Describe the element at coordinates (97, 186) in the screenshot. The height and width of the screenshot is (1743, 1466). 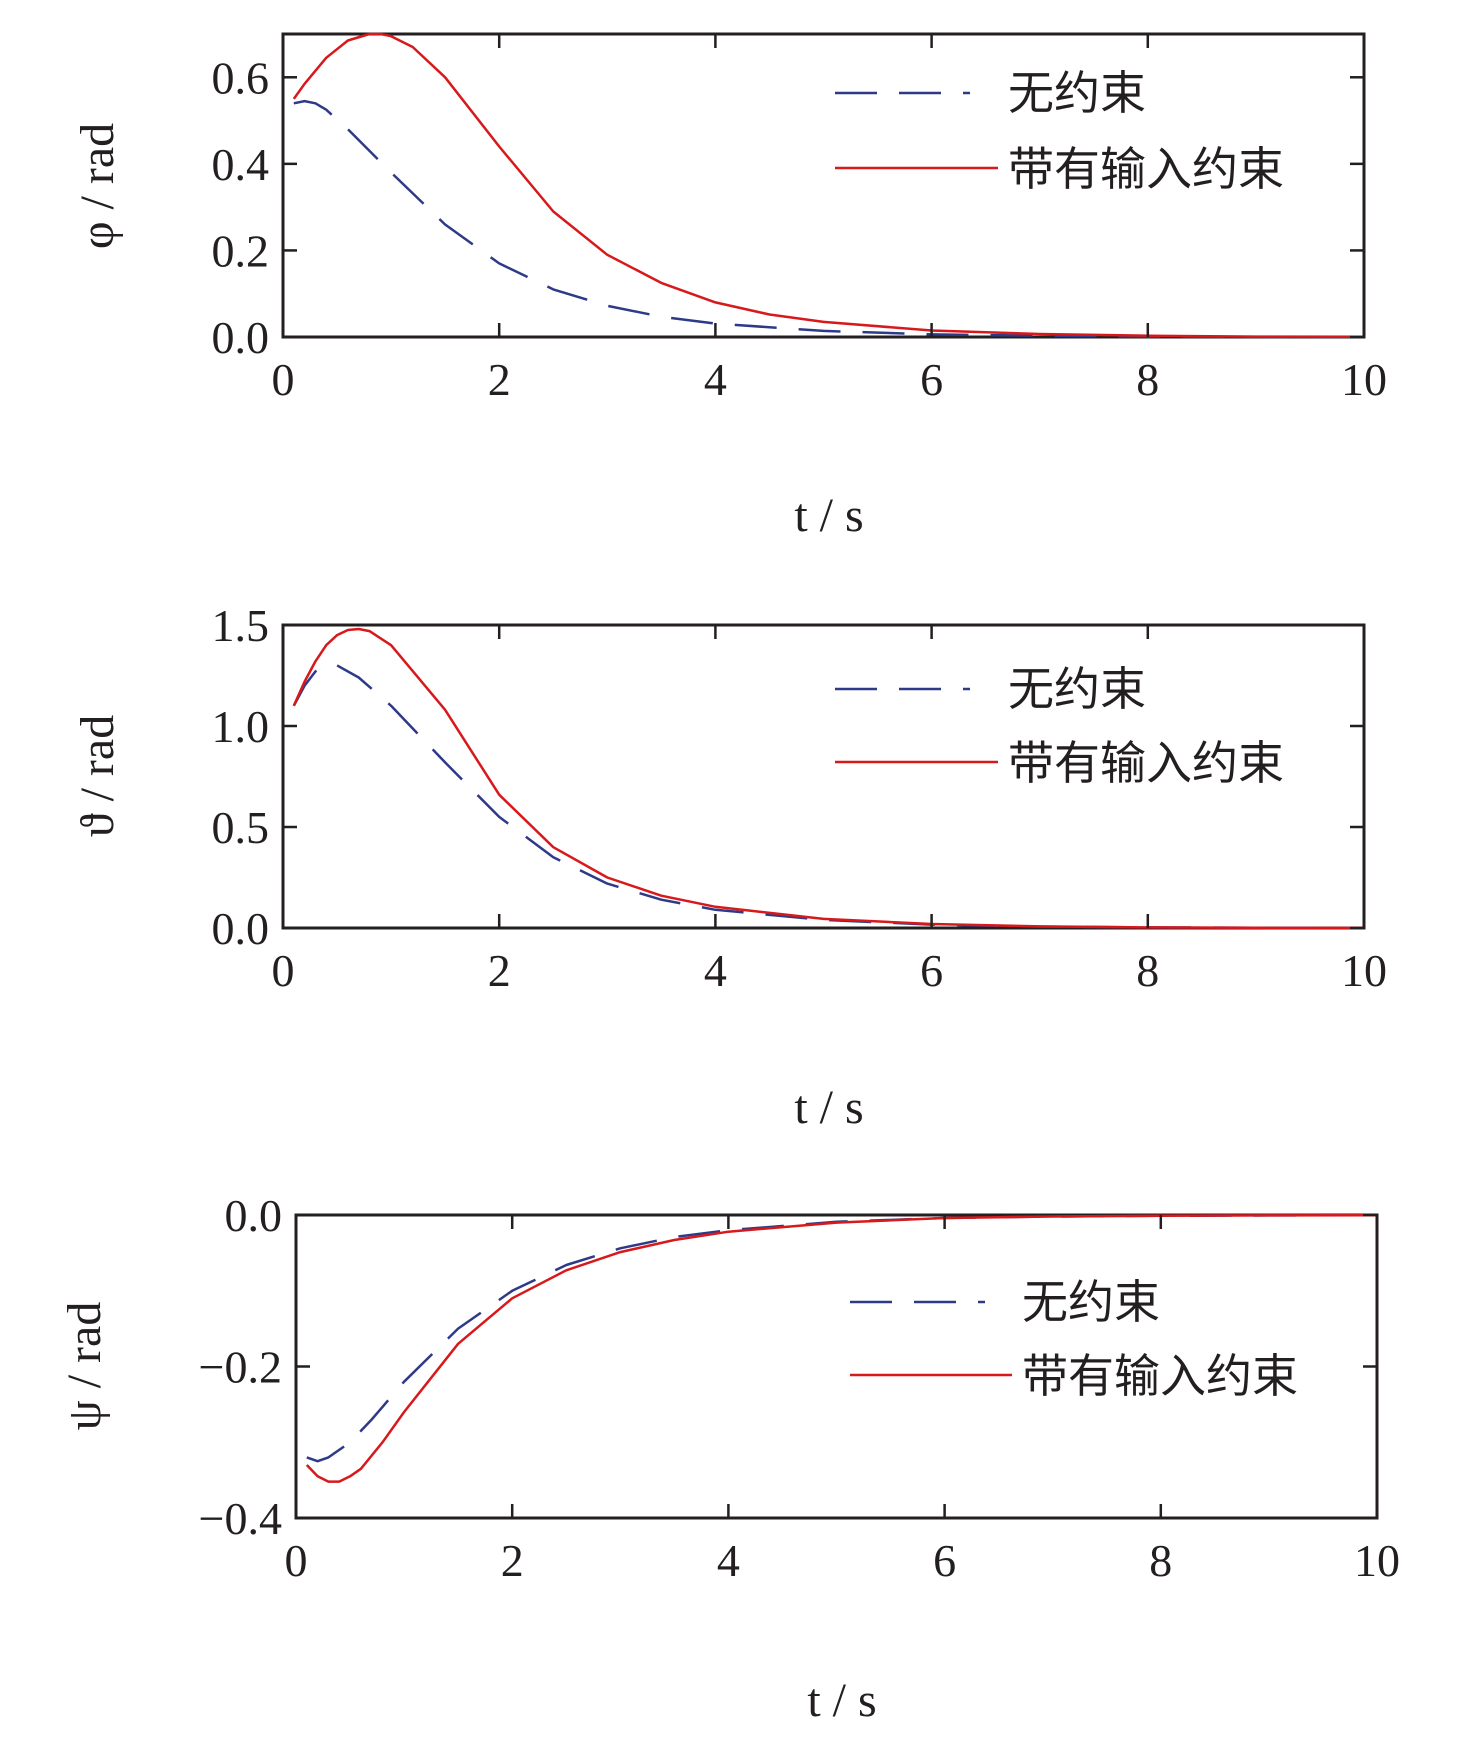
I see `y-axis-label: φ / rad` at that location.